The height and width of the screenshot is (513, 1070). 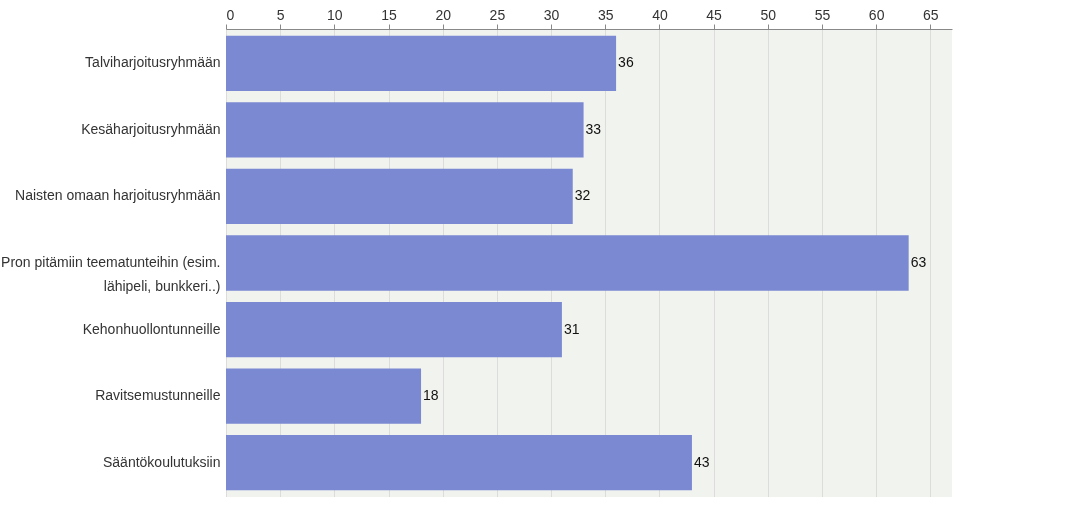 What do you see at coordinates (582, 195) in the screenshot?
I see `data-label: 32` at bounding box center [582, 195].